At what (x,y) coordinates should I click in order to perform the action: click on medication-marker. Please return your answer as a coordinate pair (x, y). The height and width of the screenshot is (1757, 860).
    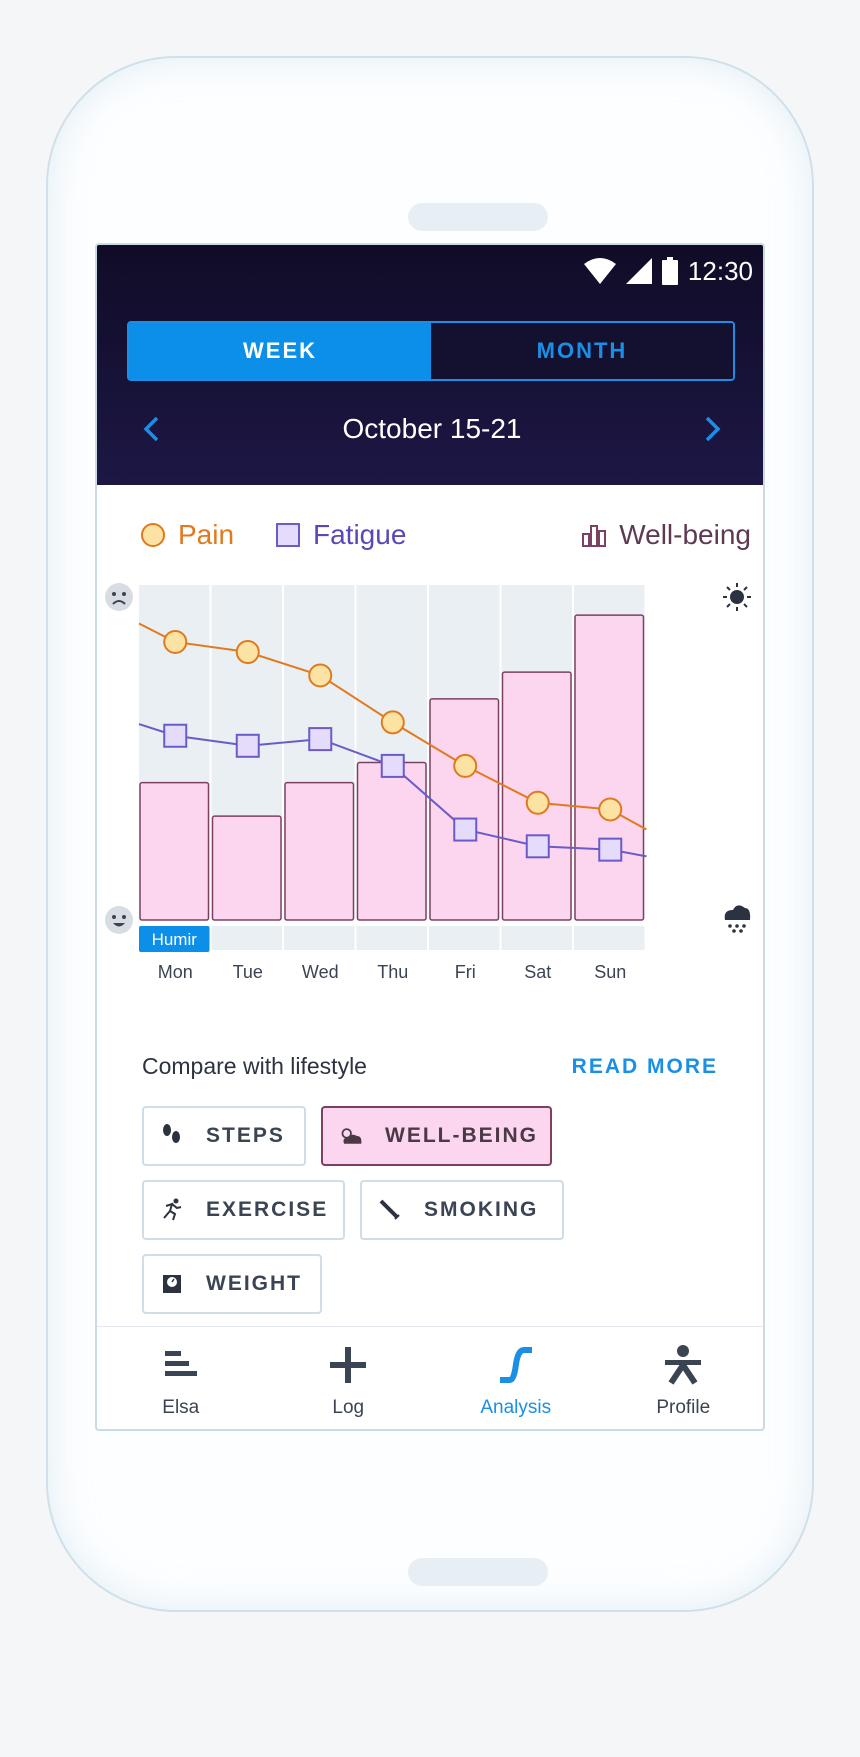
    Looking at the image, I should click on (174, 939).